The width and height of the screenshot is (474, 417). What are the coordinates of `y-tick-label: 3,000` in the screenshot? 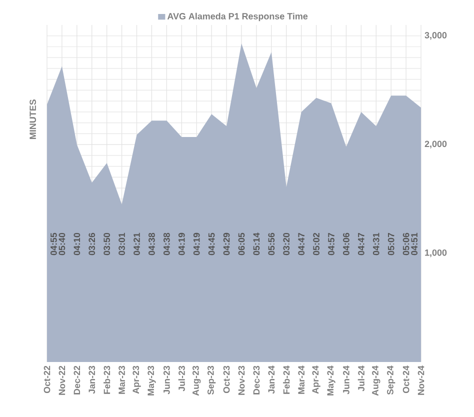 It's located at (435, 36).